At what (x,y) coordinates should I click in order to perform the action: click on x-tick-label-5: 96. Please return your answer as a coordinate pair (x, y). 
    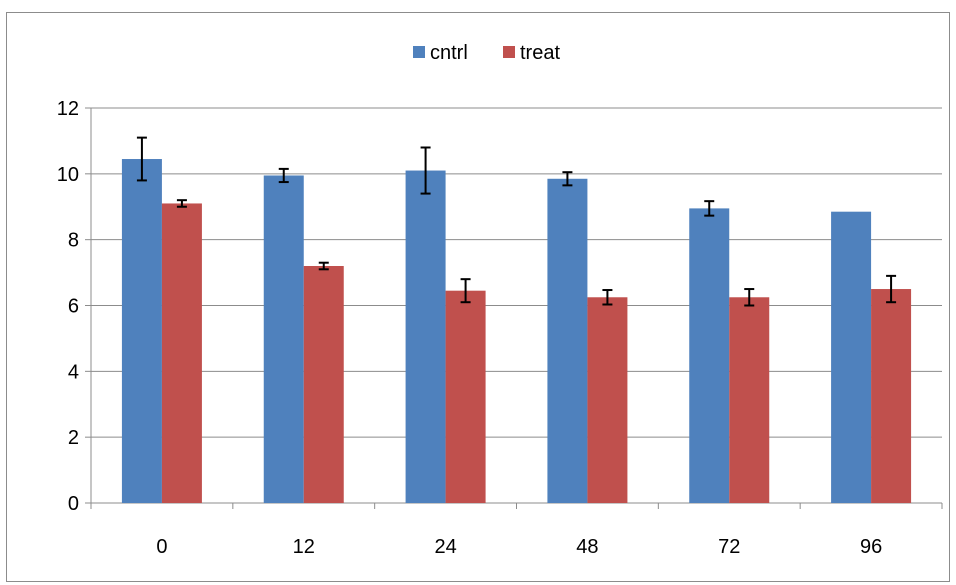
    Looking at the image, I should click on (871, 547).